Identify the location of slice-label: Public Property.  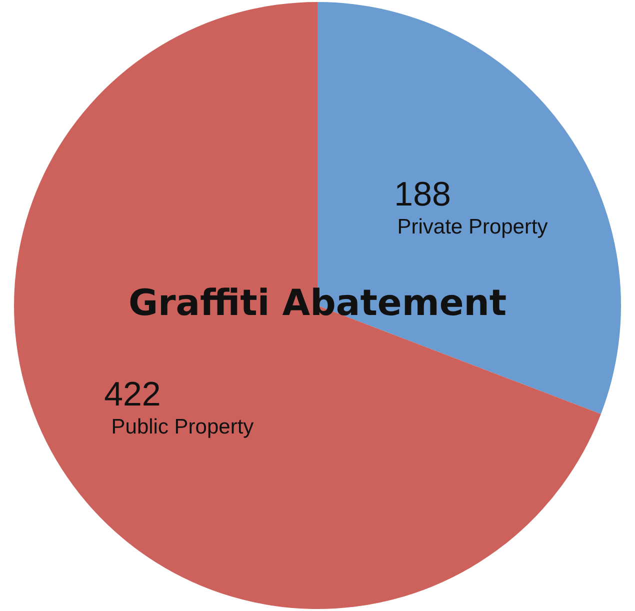
(182, 426).